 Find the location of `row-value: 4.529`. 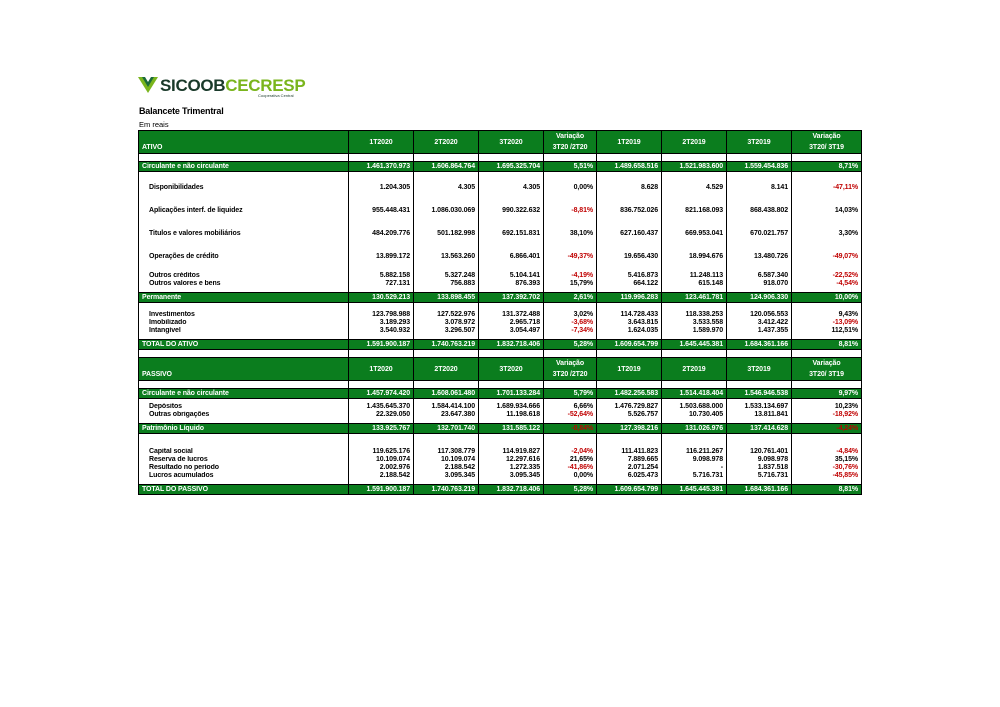

row-value: 4.529 is located at coordinates (694, 187).